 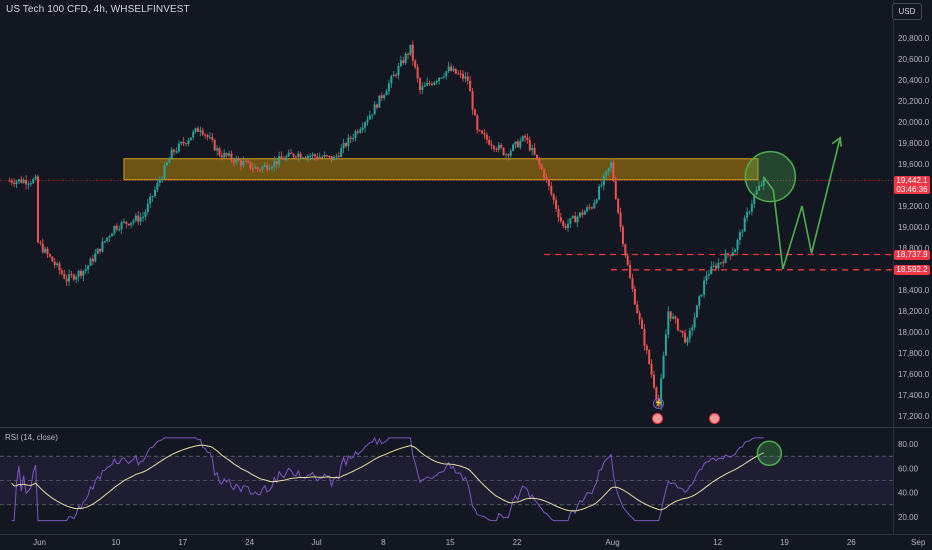 What do you see at coordinates (914, 122) in the screenshot?
I see `price-tick-label: 20,000.0` at bounding box center [914, 122].